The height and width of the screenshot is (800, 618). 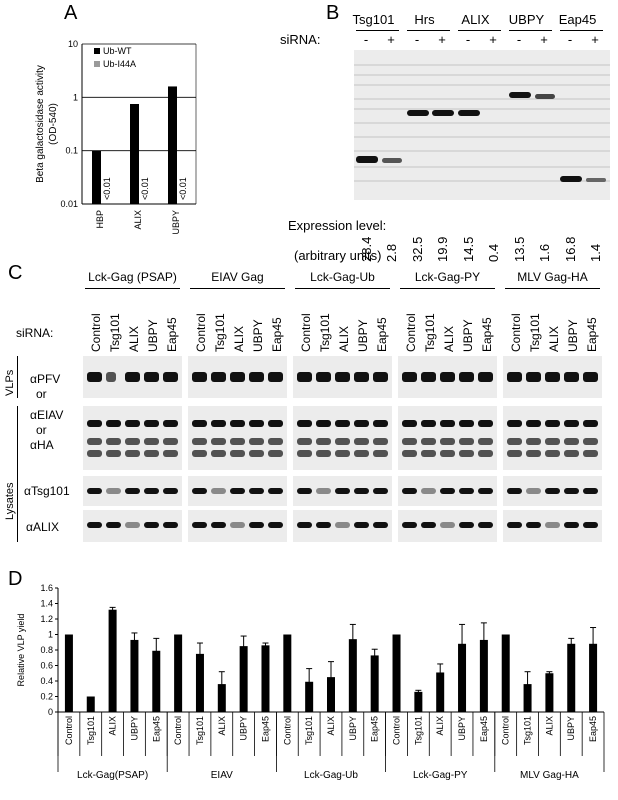 I want to click on panel-d-label: D, so click(x=15, y=579).